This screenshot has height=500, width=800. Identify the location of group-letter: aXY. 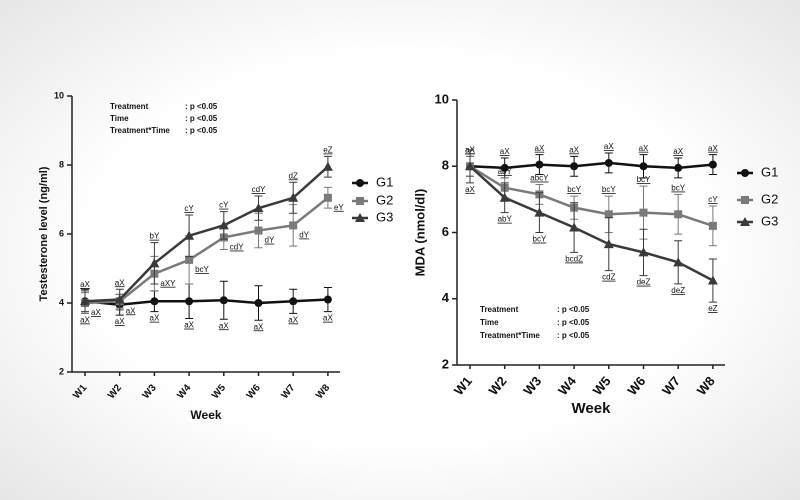
(168, 283).